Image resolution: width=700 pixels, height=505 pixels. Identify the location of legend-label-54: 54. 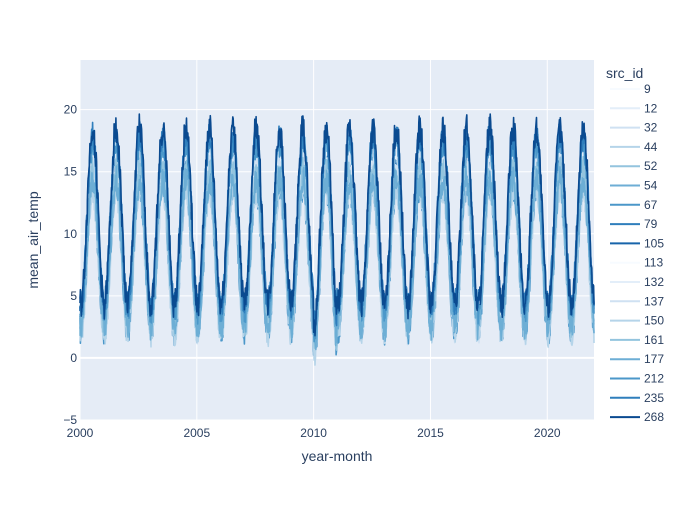
(651, 186).